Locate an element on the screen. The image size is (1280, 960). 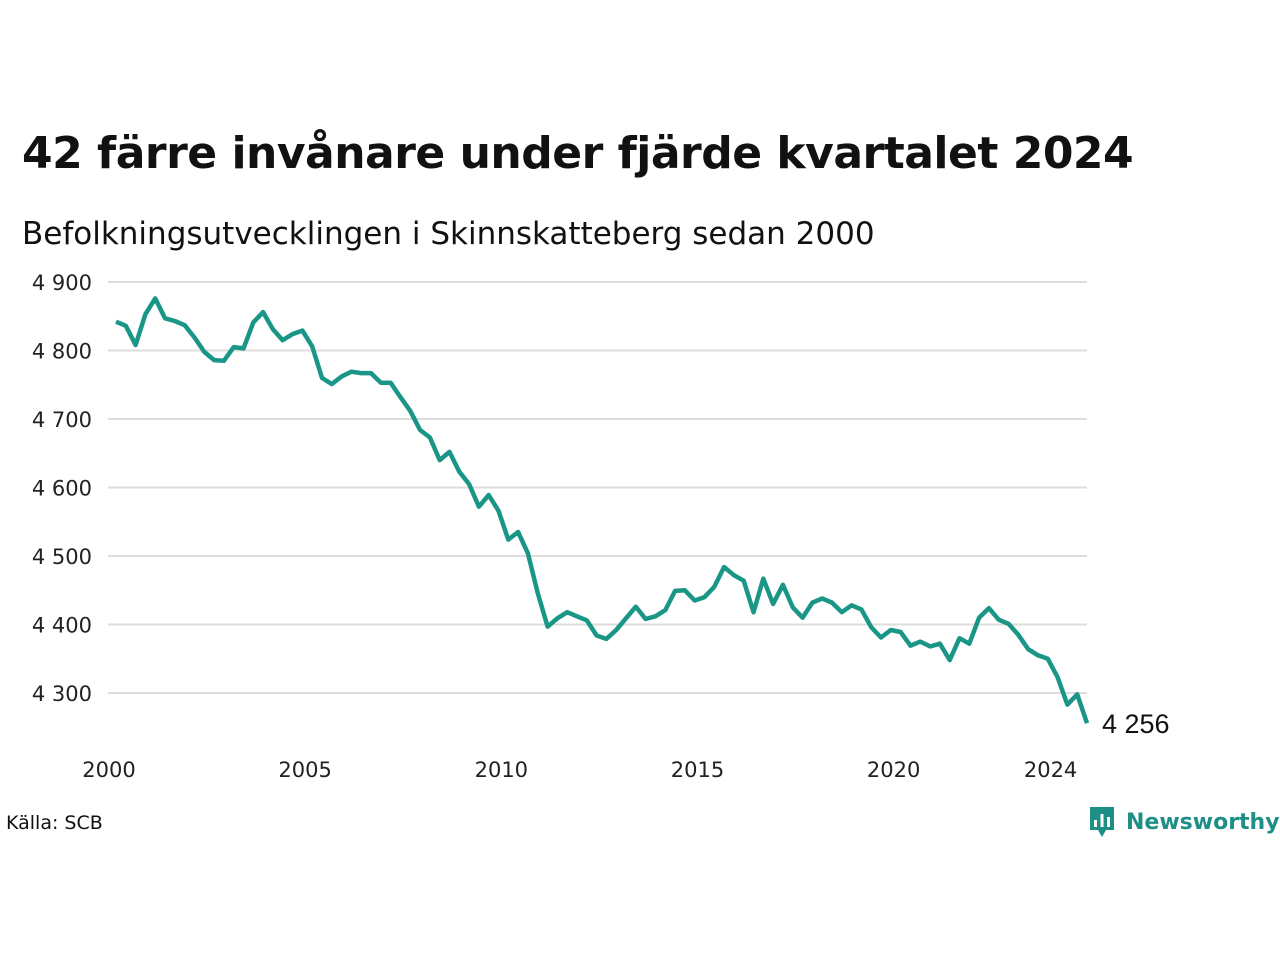
end-value-label: 4 256 is located at coordinates (1136, 724).